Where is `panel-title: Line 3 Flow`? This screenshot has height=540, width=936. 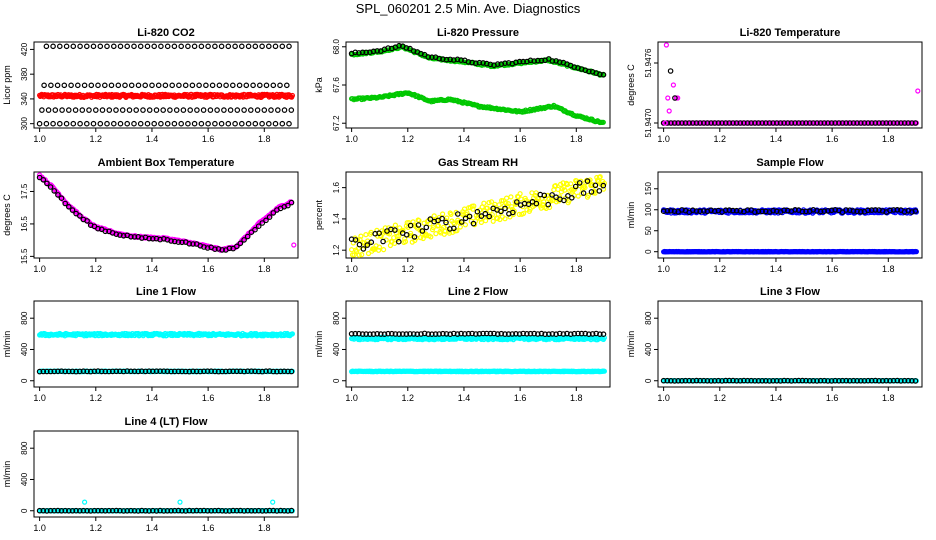 panel-title: Line 3 Flow is located at coordinates (790, 292).